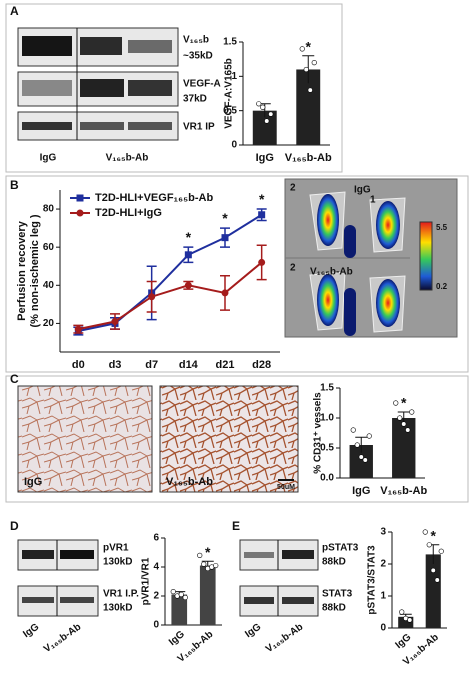  Describe the element at coordinates (146, 581) in the screenshot. I see `y-axis-label: pVR1/VR1` at that location.